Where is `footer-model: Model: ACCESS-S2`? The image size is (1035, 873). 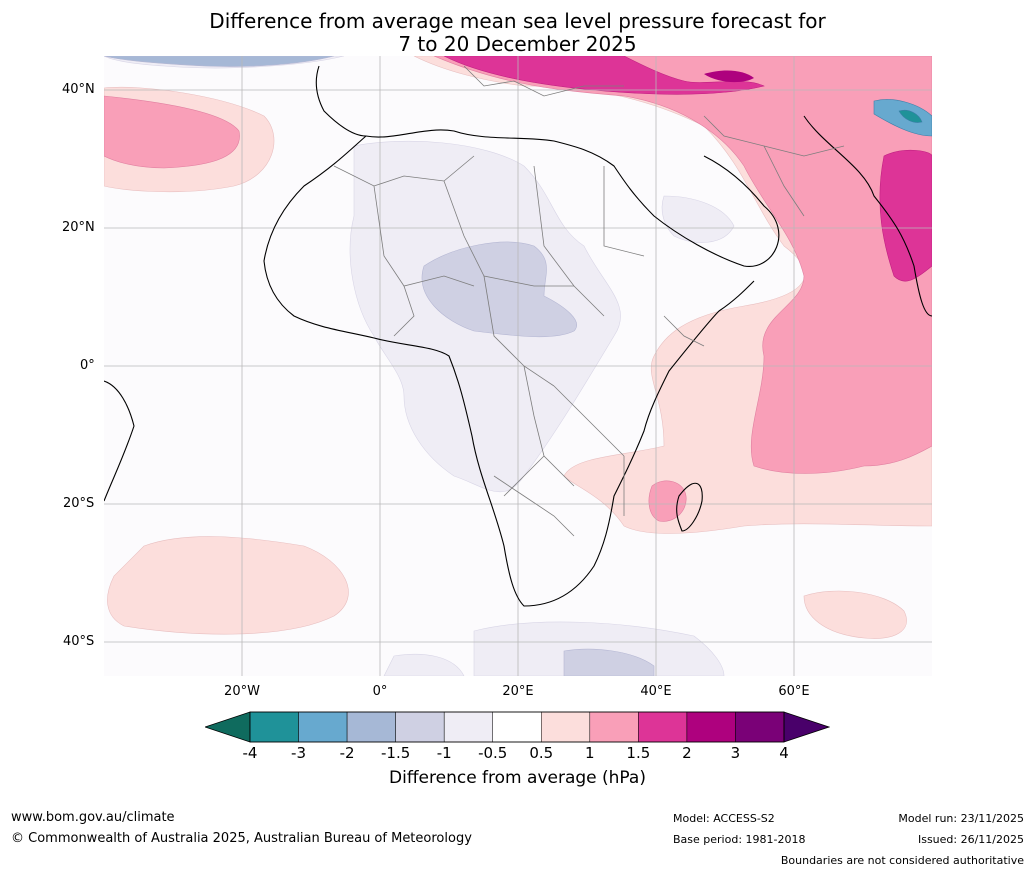
footer-model: Model: ACCESS-S2 is located at coordinates (724, 818).